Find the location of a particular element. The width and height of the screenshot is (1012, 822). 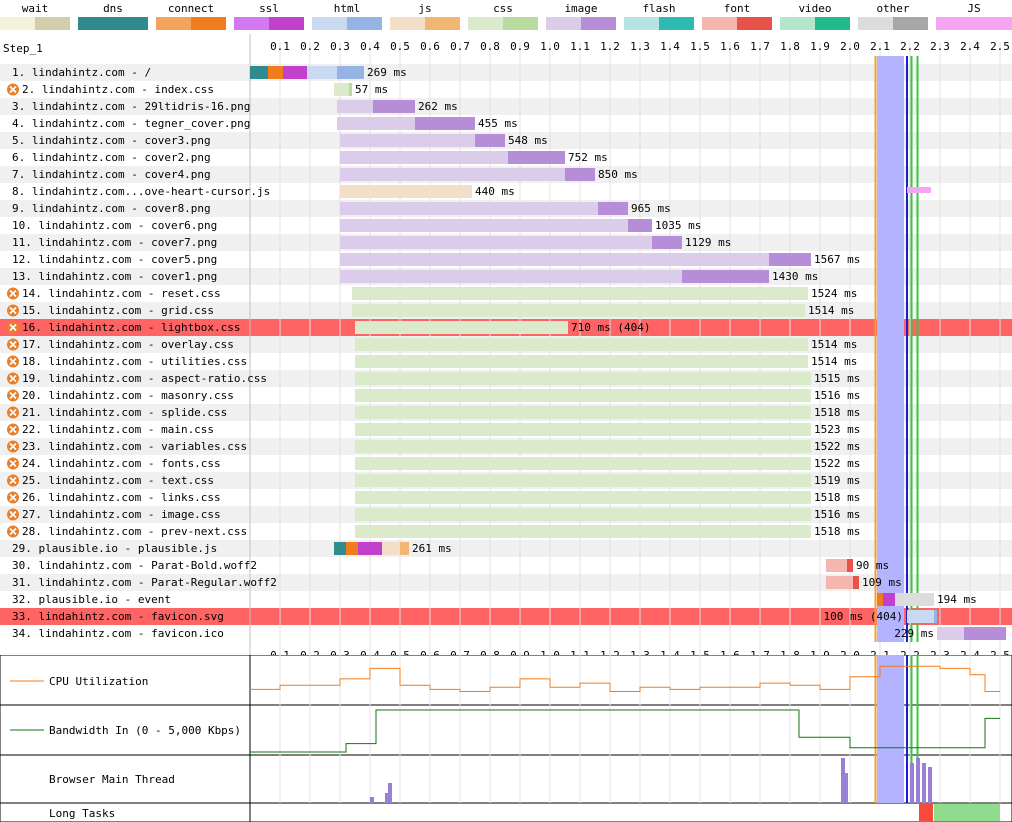

legend-item: css is located at coordinates (503, 17).